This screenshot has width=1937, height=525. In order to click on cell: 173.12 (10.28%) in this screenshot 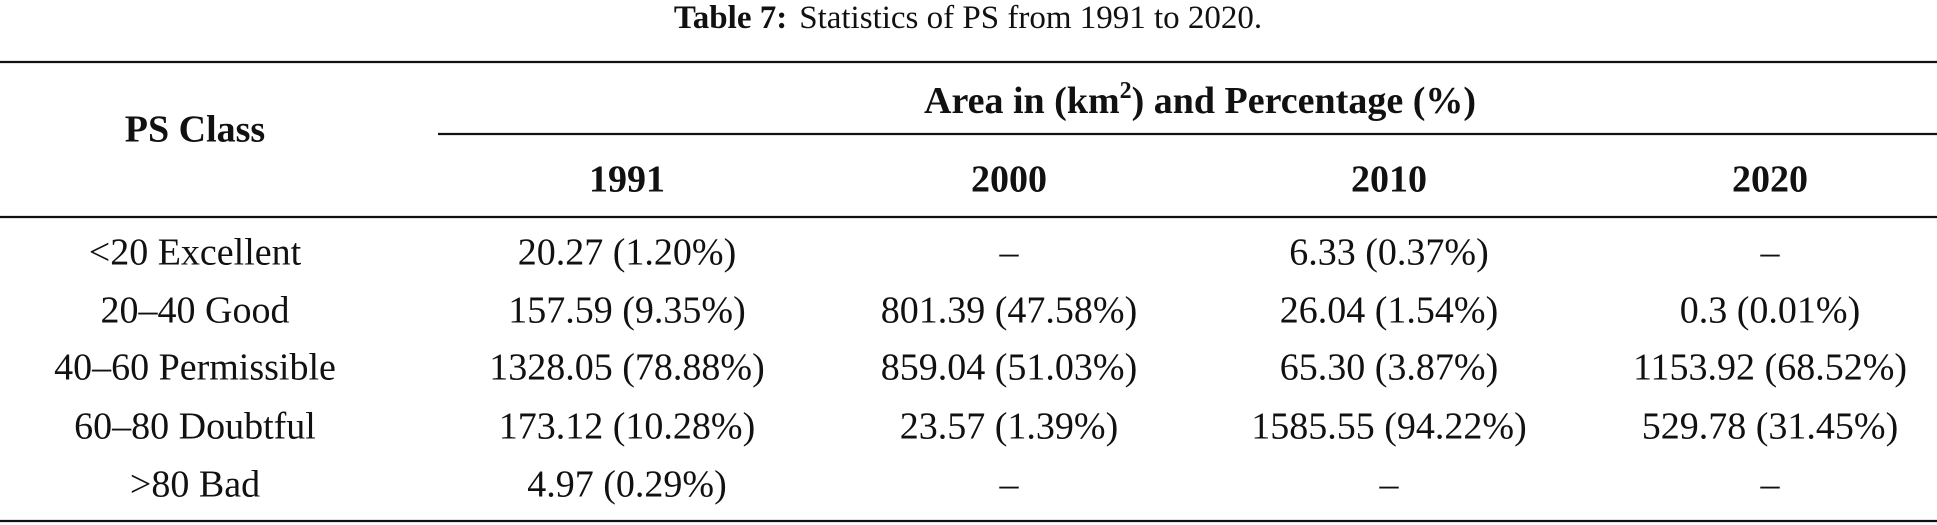, I will do `click(627, 427)`.